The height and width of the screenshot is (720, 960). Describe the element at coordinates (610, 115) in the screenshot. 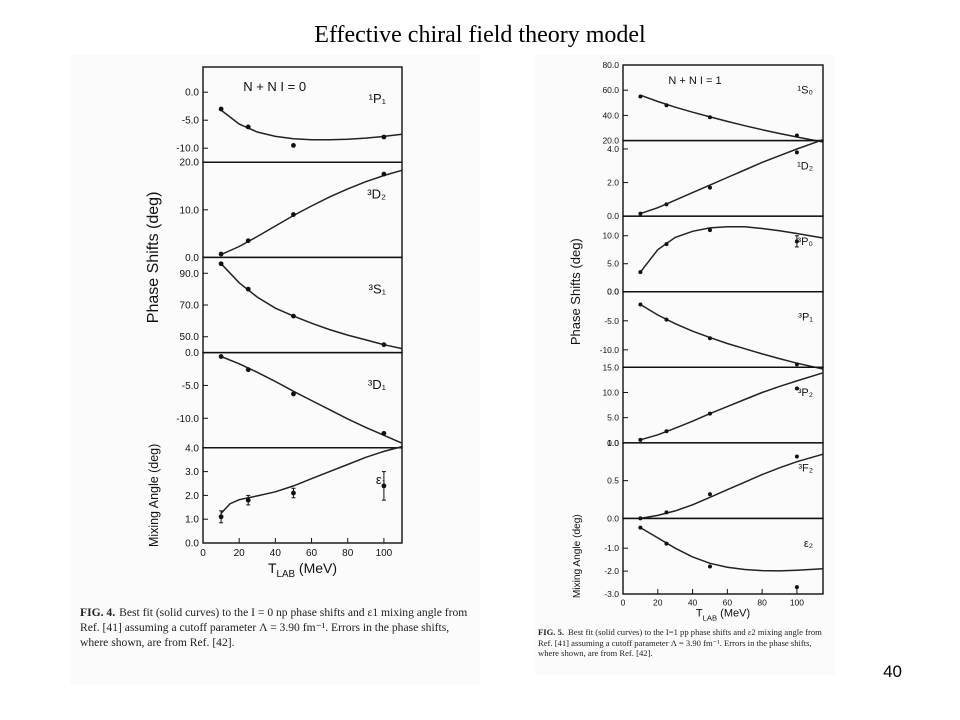

I see `svg5-panel-1-ytick-label: 40.0` at that location.